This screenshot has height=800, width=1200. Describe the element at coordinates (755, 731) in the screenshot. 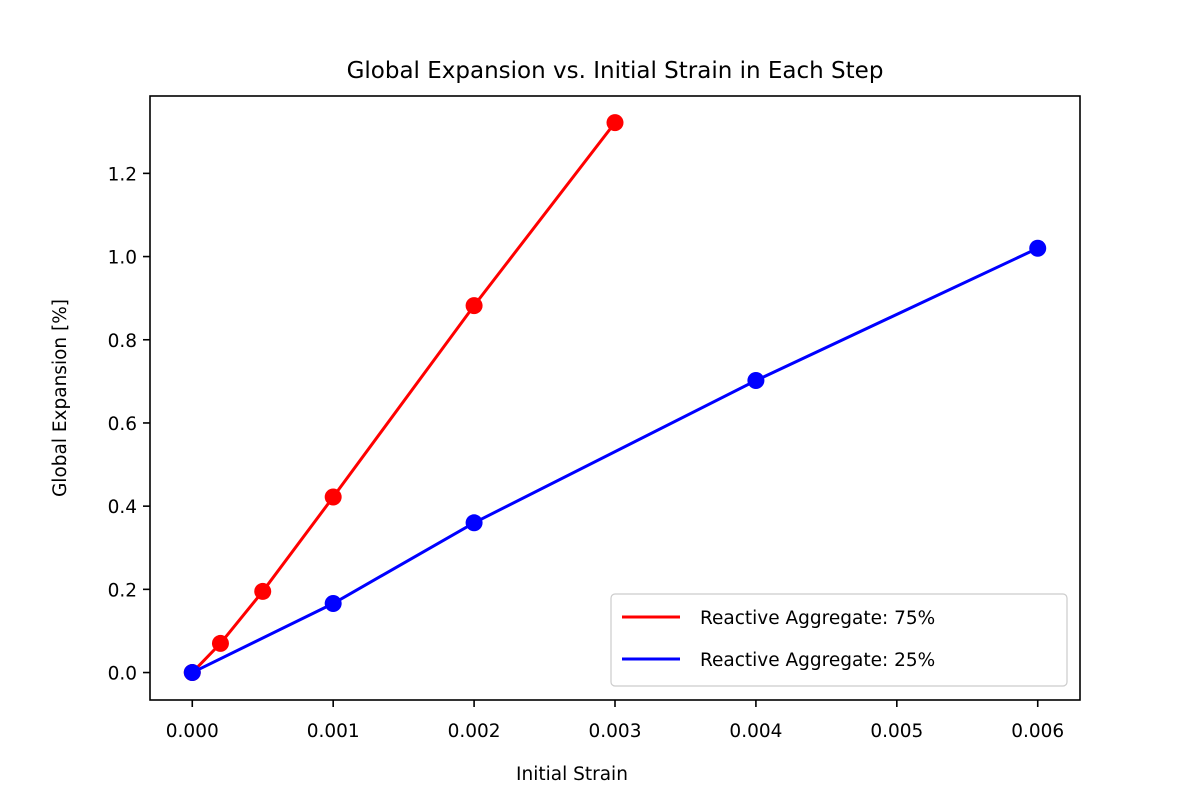

I see `x-tick-label: 0.004` at that location.